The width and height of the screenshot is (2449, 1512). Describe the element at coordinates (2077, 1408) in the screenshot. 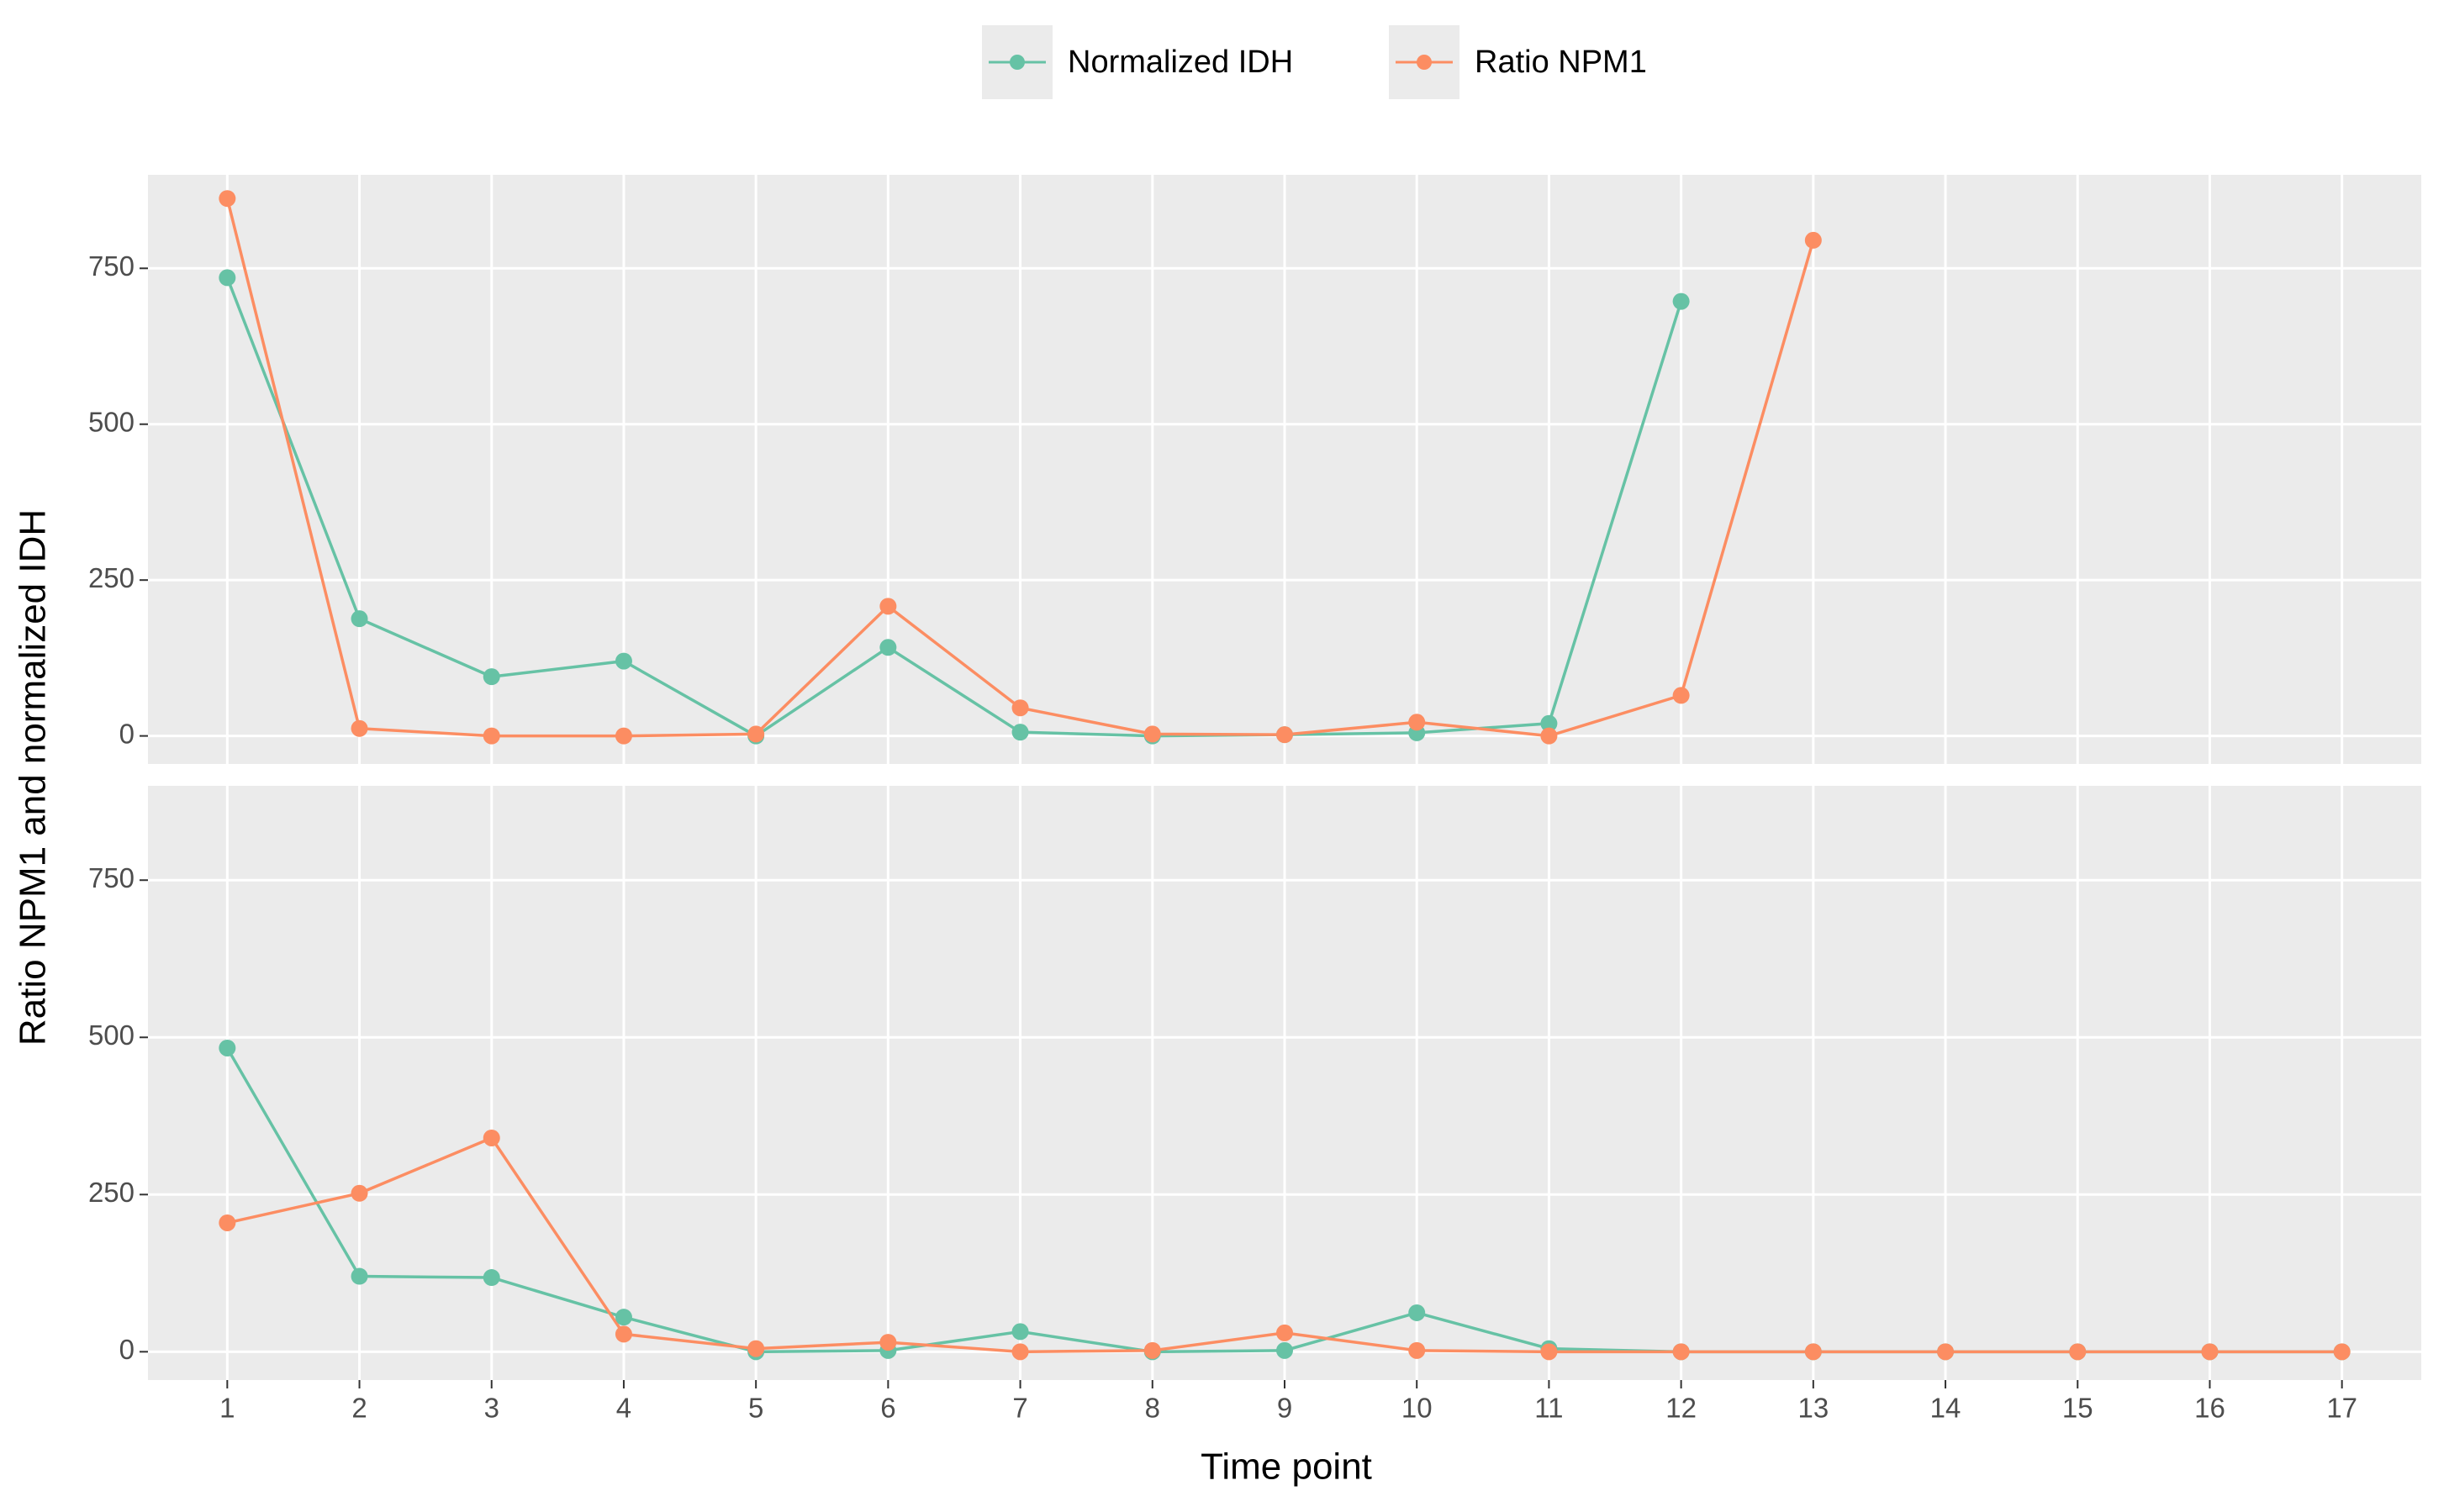

I see `x-tick-label: 15` at that location.